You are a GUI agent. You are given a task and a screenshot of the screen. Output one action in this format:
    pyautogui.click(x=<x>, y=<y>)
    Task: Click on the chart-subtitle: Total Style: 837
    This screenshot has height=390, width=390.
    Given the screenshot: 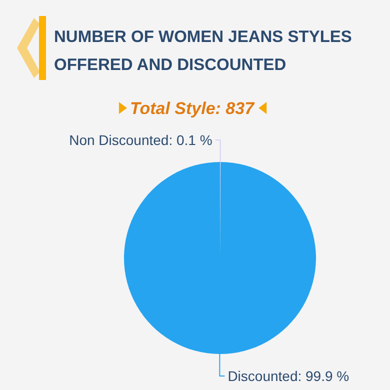 What is the action you would take?
    pyautogui.click(x=193, y=108)
    